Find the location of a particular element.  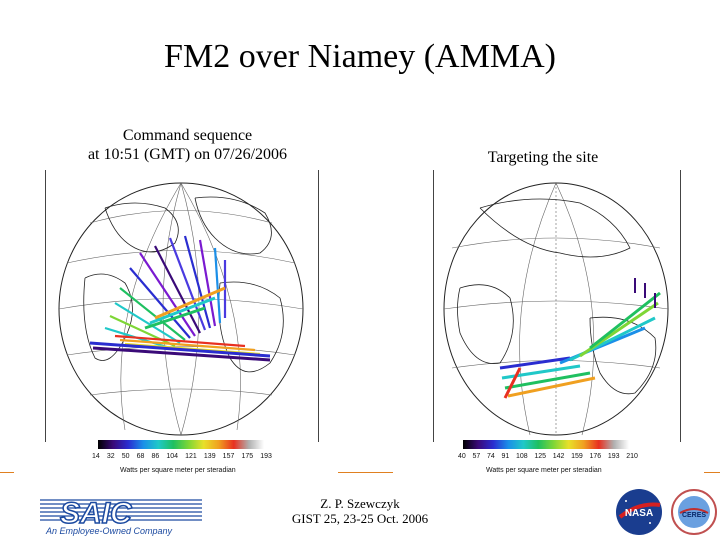

svg-text: CERES is located at coordinates (694, 515).